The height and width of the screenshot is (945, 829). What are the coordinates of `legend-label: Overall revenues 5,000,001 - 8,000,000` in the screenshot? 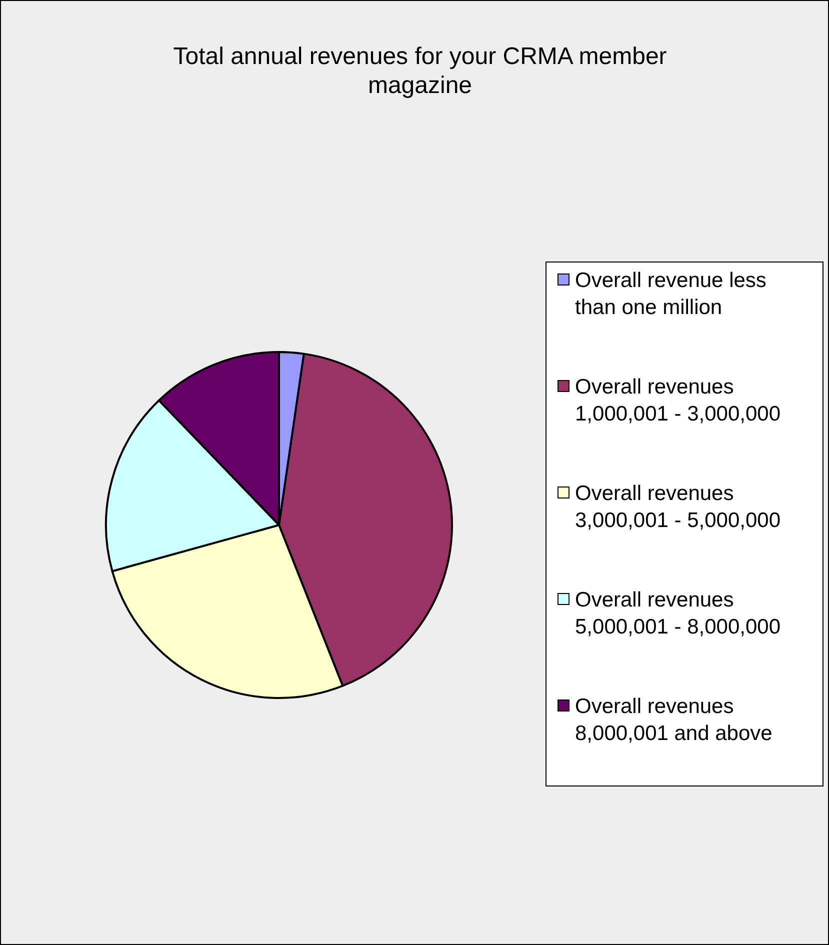 It's located at (678, 613).